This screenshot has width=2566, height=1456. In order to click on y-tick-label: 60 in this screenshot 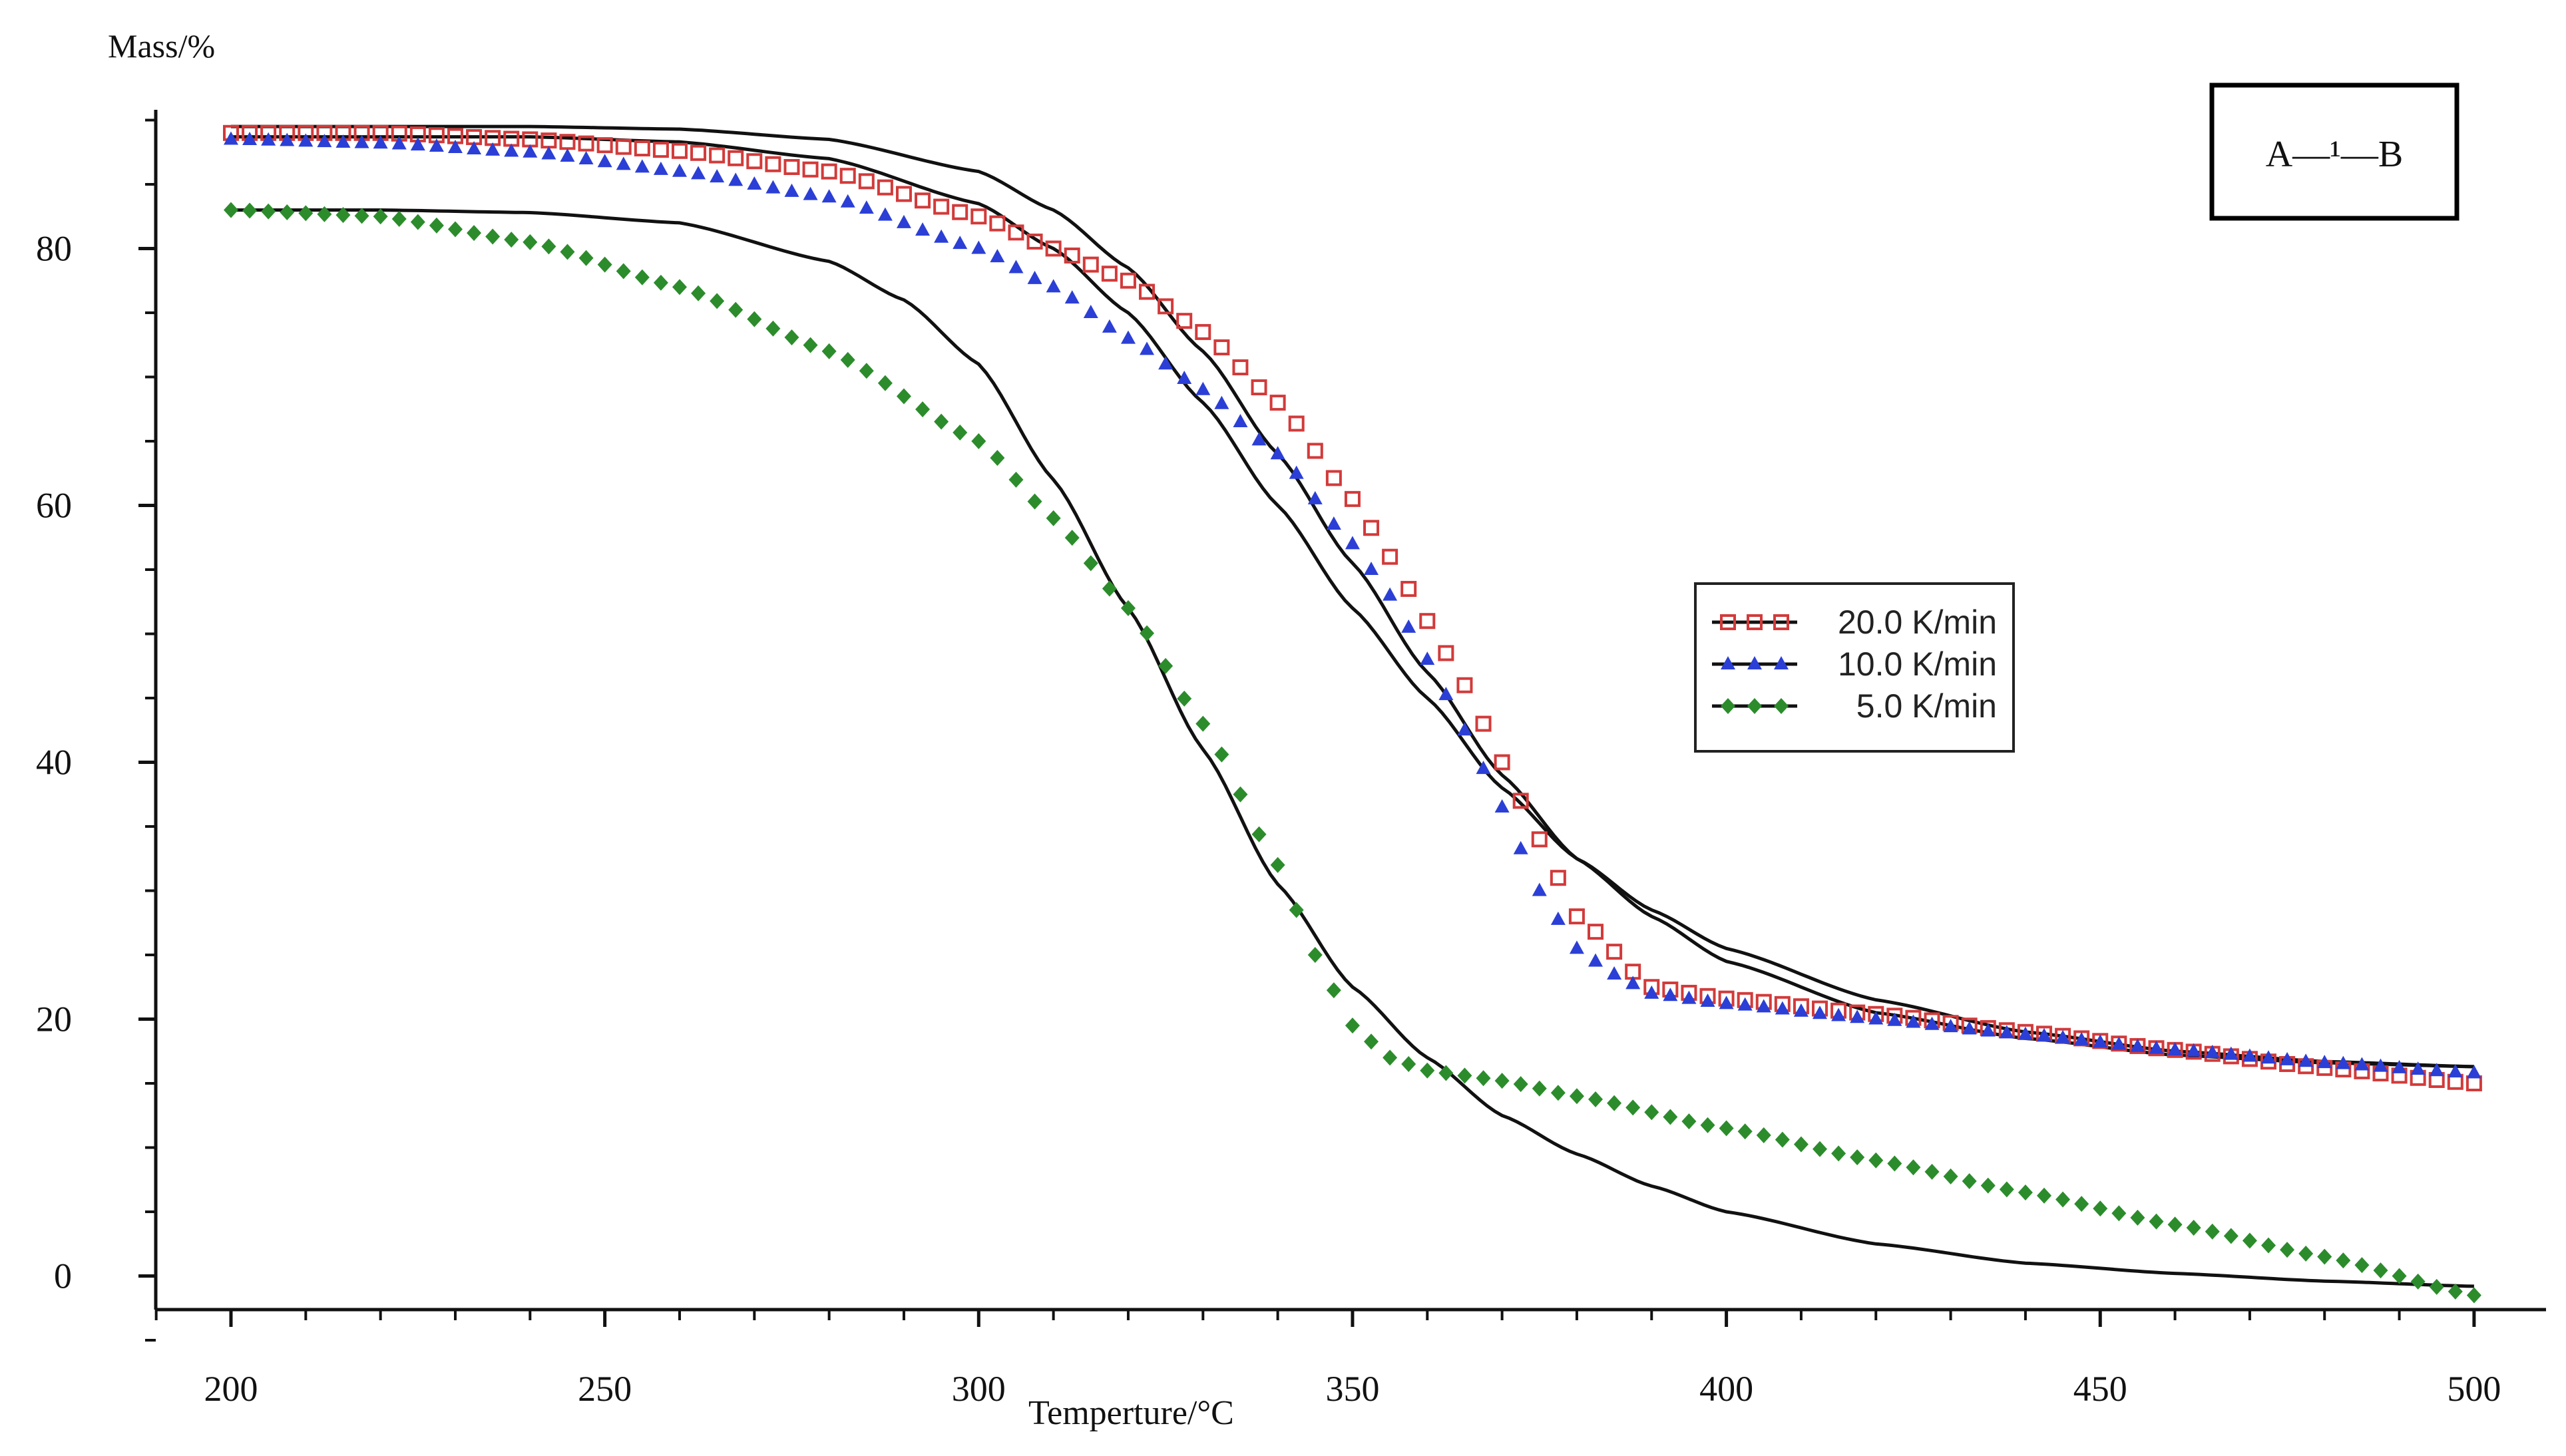, I will do `click(54, 506)`.